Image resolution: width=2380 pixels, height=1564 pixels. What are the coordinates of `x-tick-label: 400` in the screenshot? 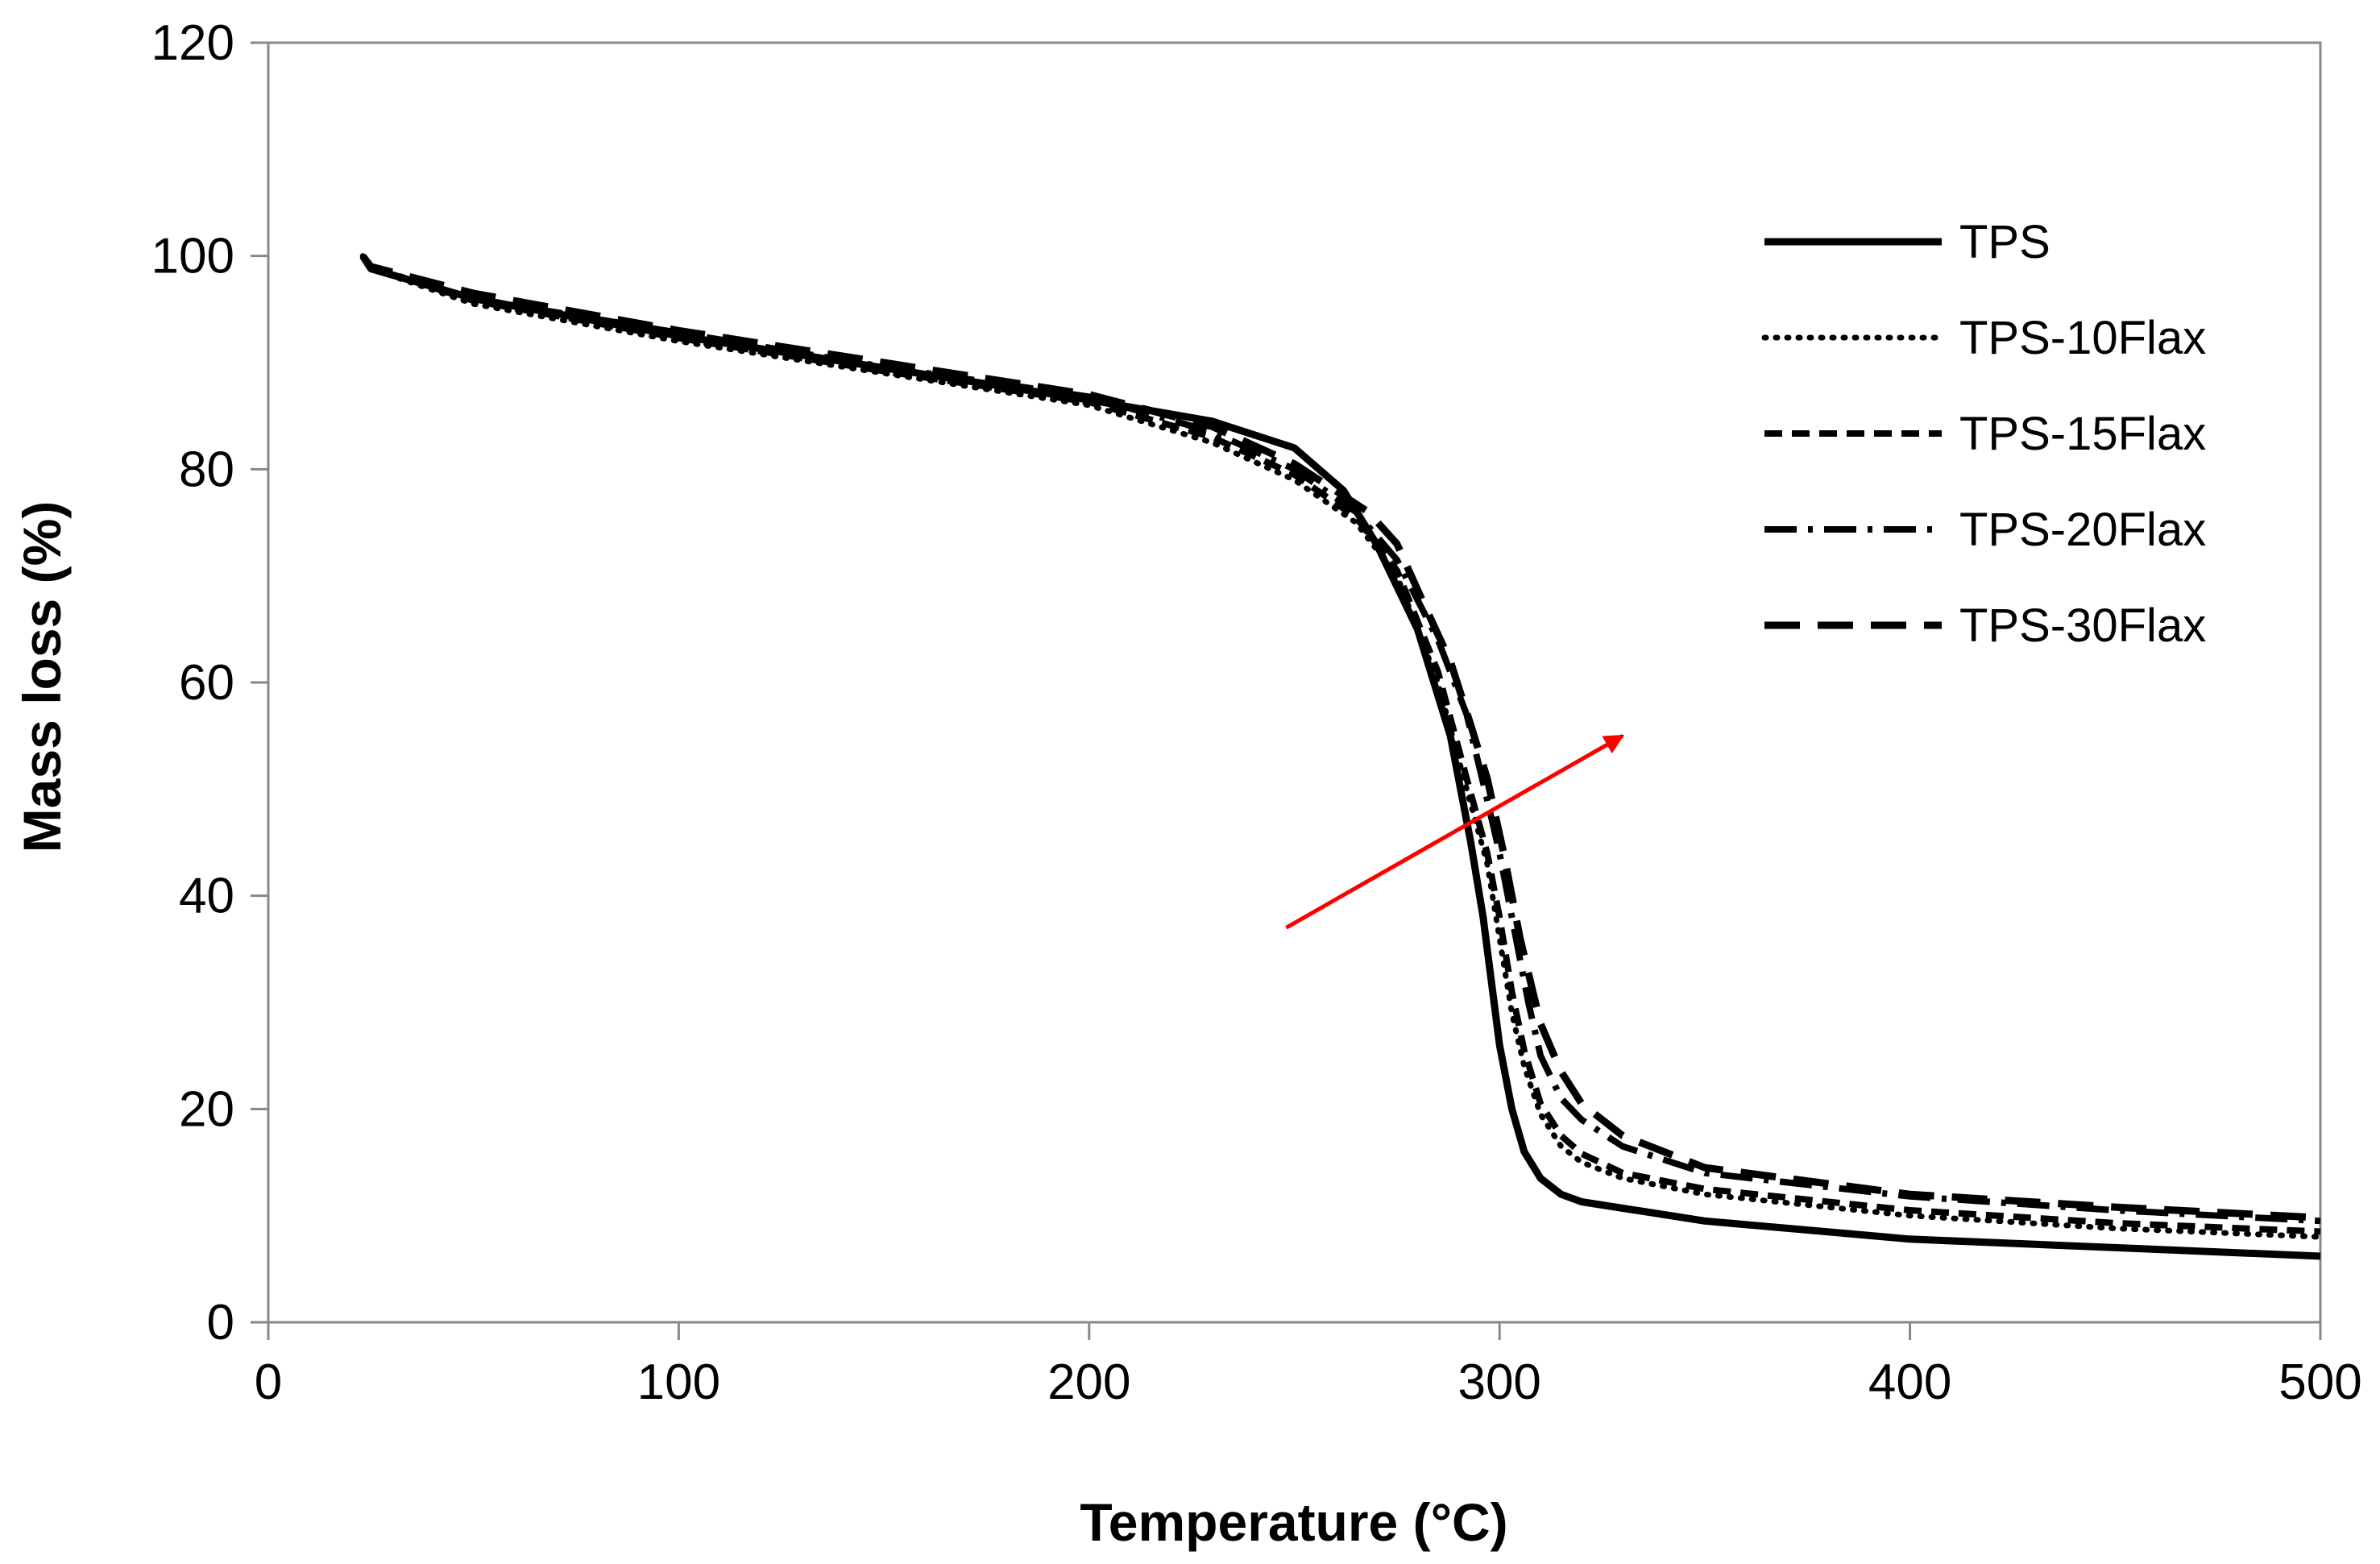 It's located at (1910, 1382).